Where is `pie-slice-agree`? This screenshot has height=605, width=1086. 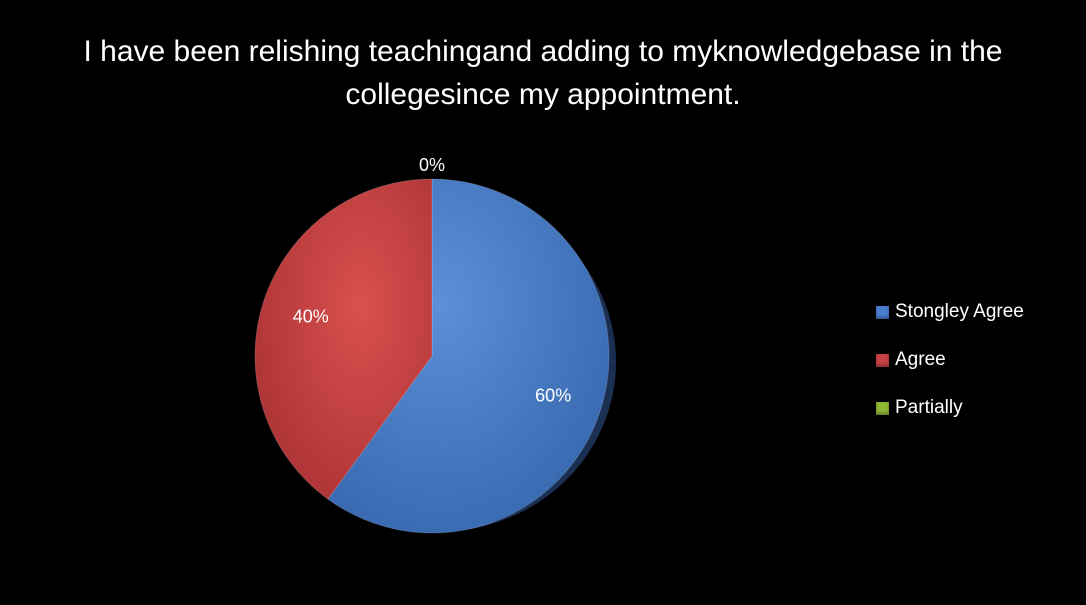 pie-slice-agree is located at coordinates (343, 339).